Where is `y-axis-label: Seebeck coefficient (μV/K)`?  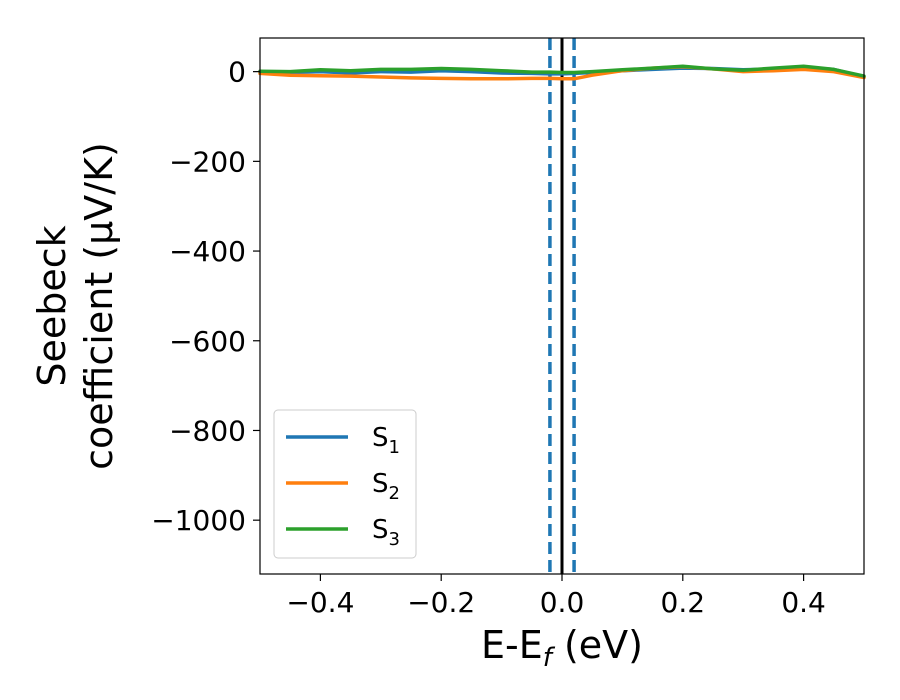 y-axis-label: Seebeck coefficient (μV/K) is located at coordinates (75, 306).